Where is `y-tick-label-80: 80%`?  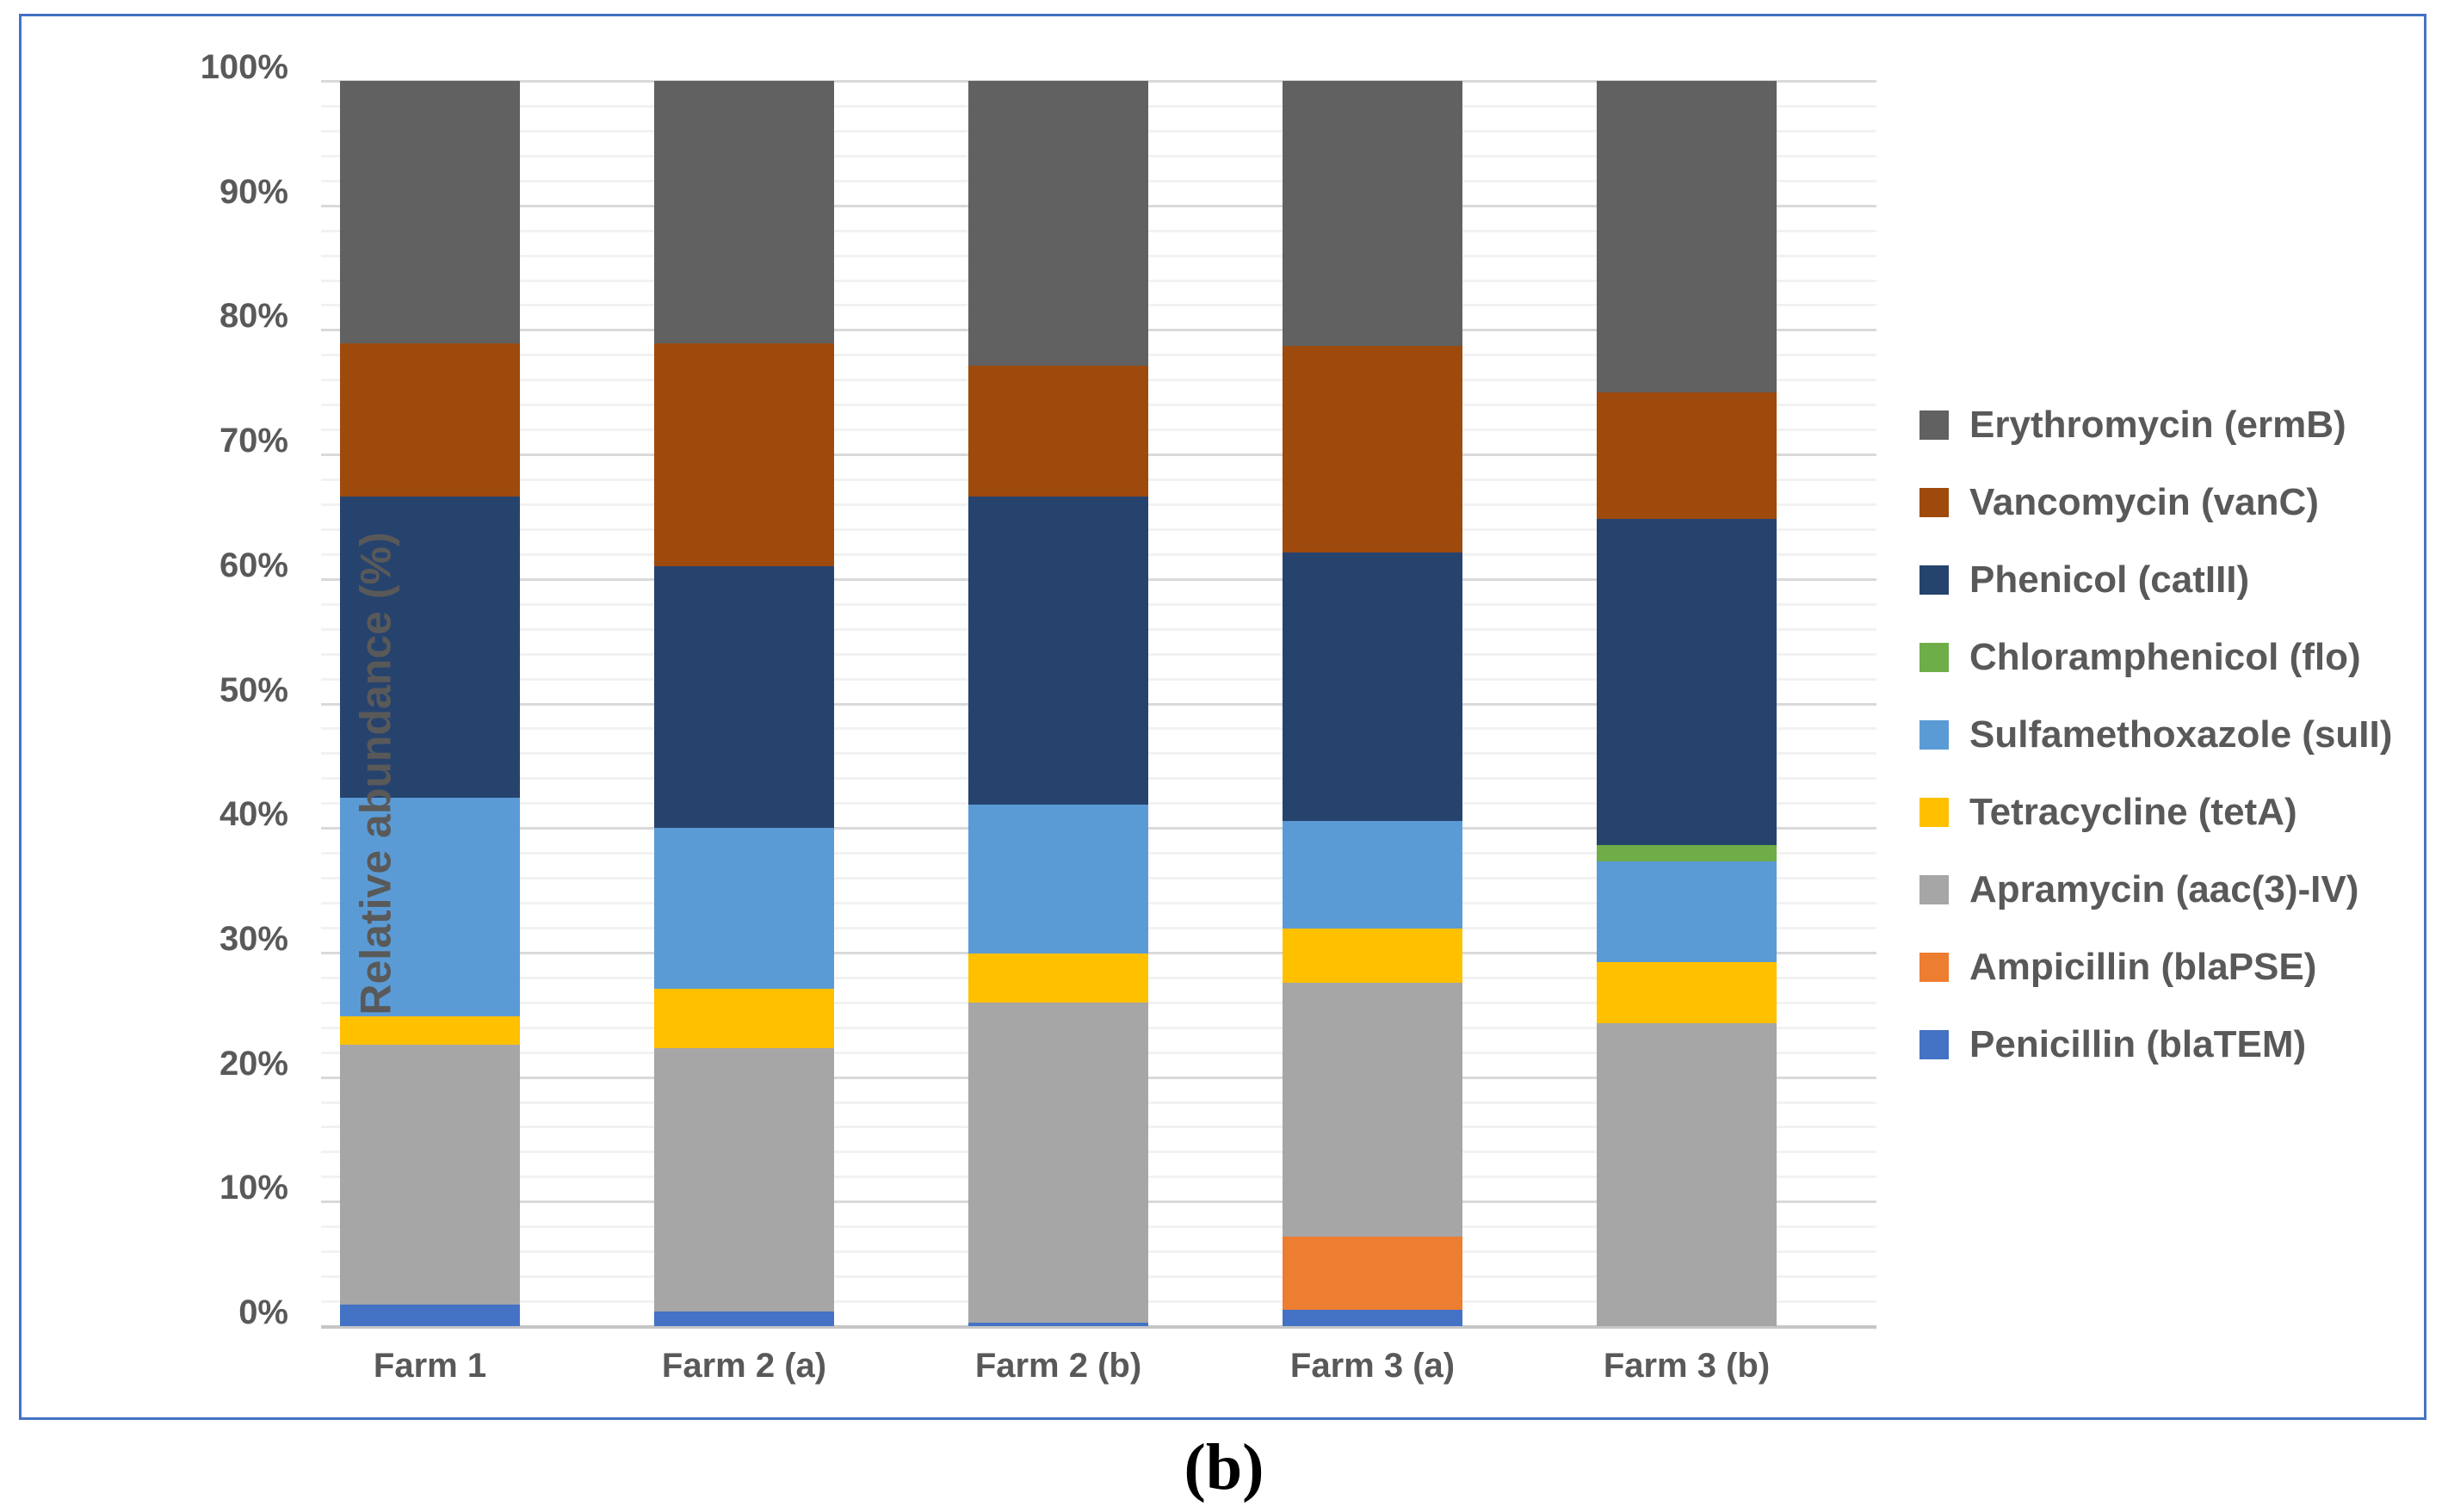 y-tick-label-80: 80% is located at coordinates (254, 316).